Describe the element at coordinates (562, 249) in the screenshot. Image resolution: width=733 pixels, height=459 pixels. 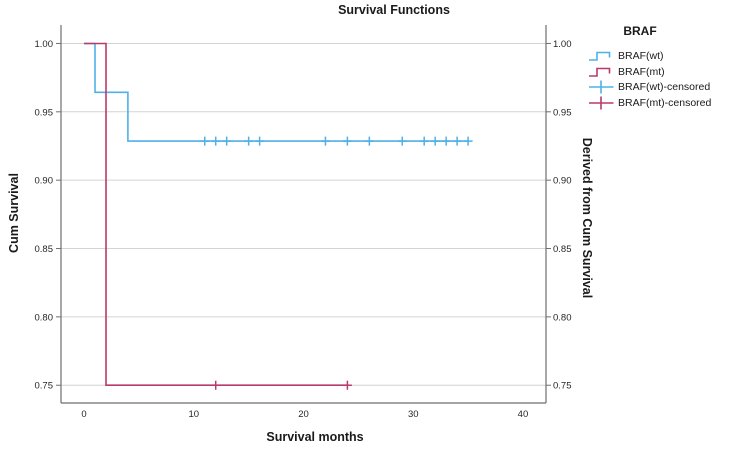
I see `y-tick-label-right: 0.85` at that location.